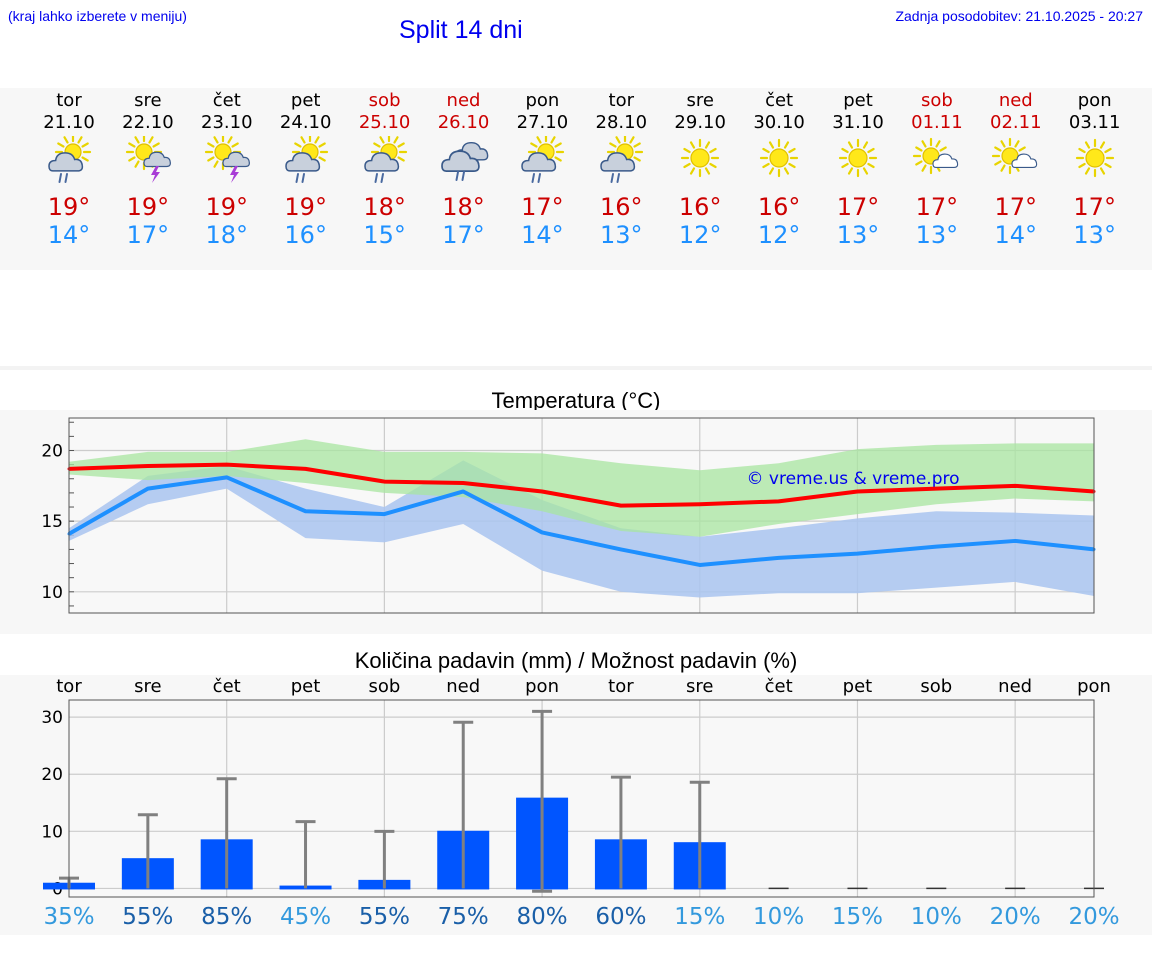 The height and width of the screenshot is (975, 1152). I want to click on day-date: 01.11, so click(937, 122).